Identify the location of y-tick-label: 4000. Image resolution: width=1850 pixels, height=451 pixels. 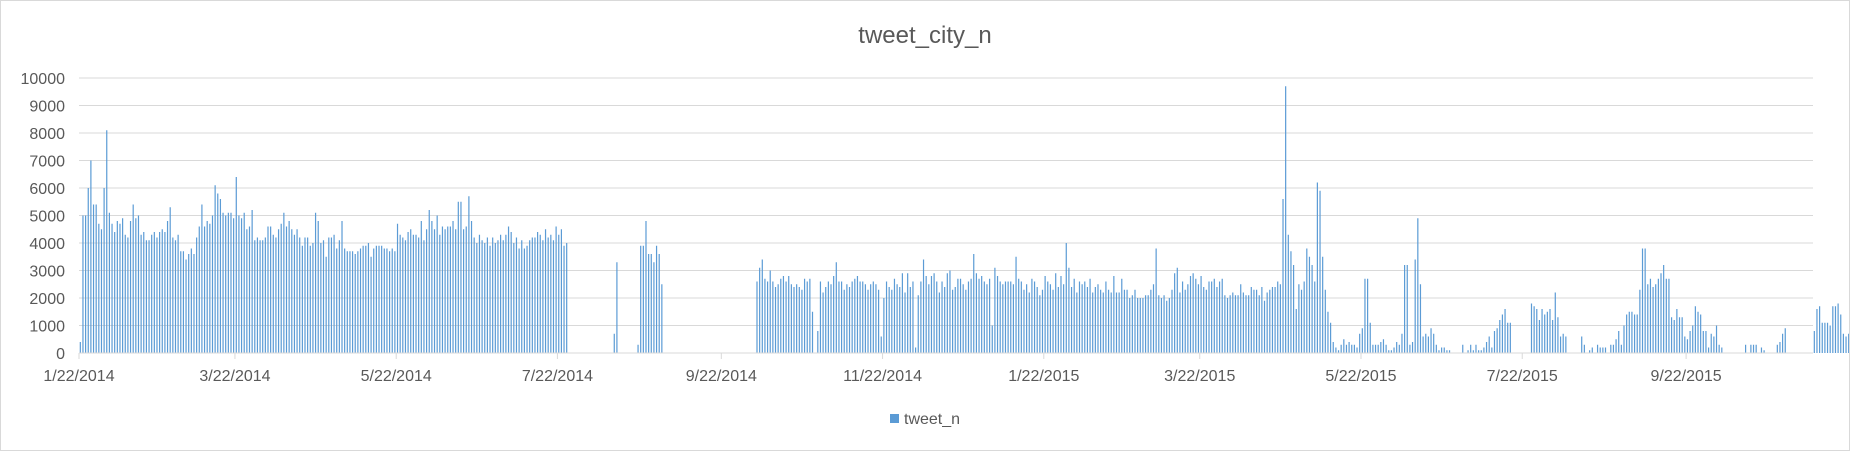
(47, 244).